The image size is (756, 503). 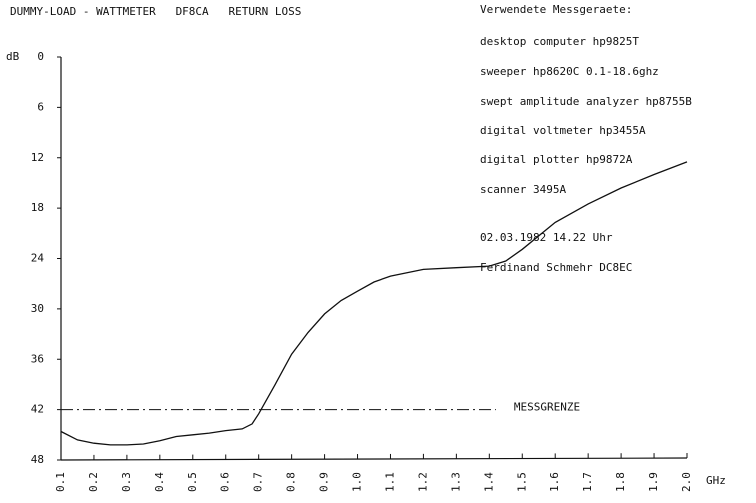 I want to click on y-tick-label: 36, so click(x=37, y=358).